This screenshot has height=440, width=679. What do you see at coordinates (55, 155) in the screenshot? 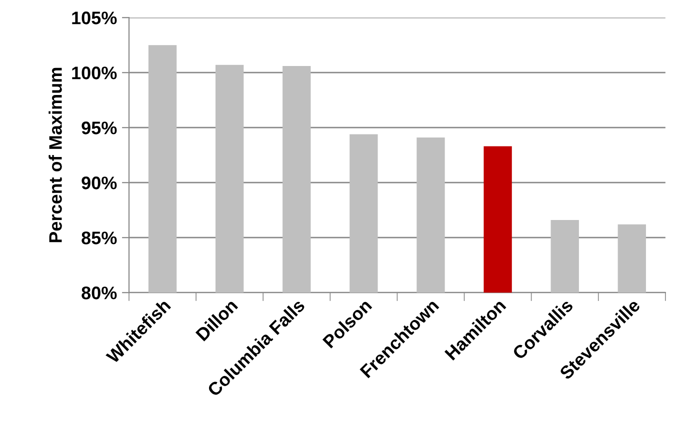
I see `y-axis-title: Percent of Maximum` at bounding box center [55, 155].